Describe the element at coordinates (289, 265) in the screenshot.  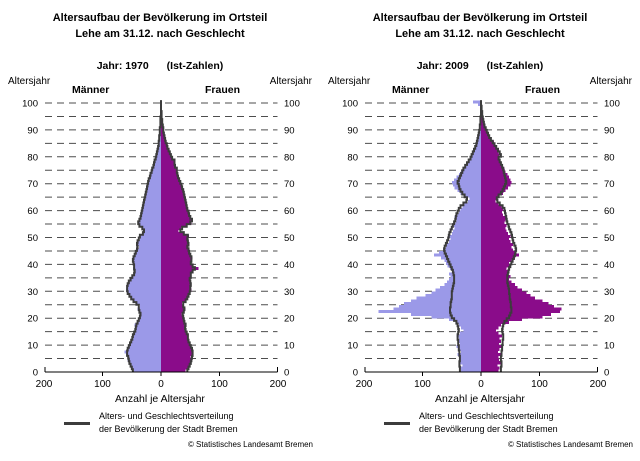
I see `y-tick-label-right: 40` at that location.